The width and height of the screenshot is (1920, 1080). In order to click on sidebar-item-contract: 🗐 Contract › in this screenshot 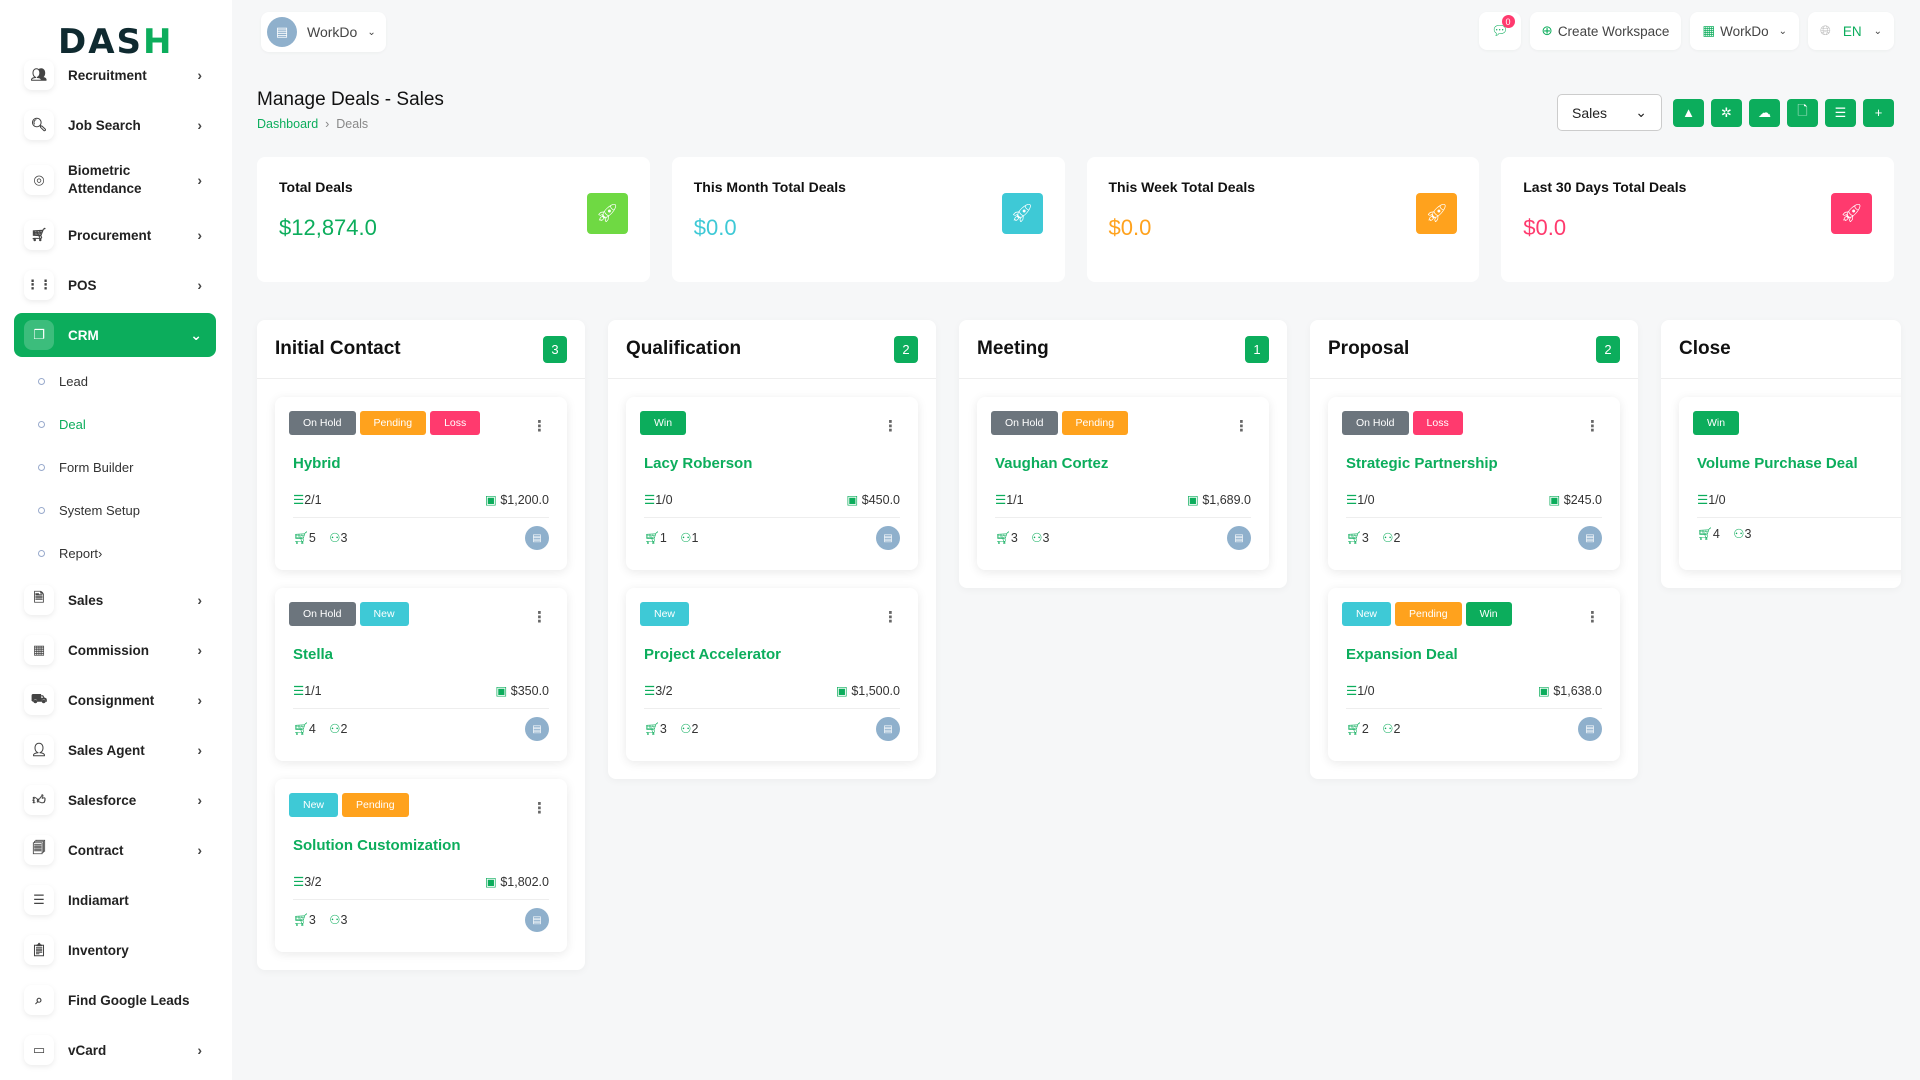, I will do `click(115, 850)`.